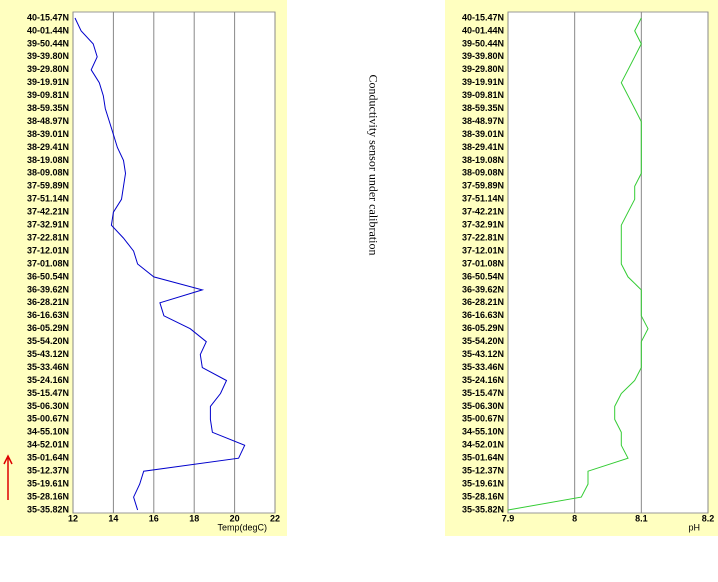  I want to click on x-tick-label: 8.2, so click(708, 518).